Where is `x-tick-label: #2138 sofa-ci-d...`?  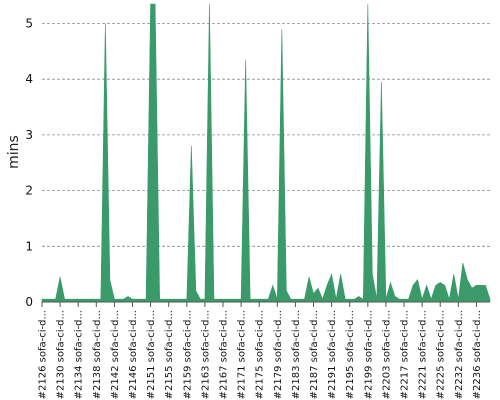 x-tick-label: #2138 sofa-ci-d... is located at coordinates (97, 354).